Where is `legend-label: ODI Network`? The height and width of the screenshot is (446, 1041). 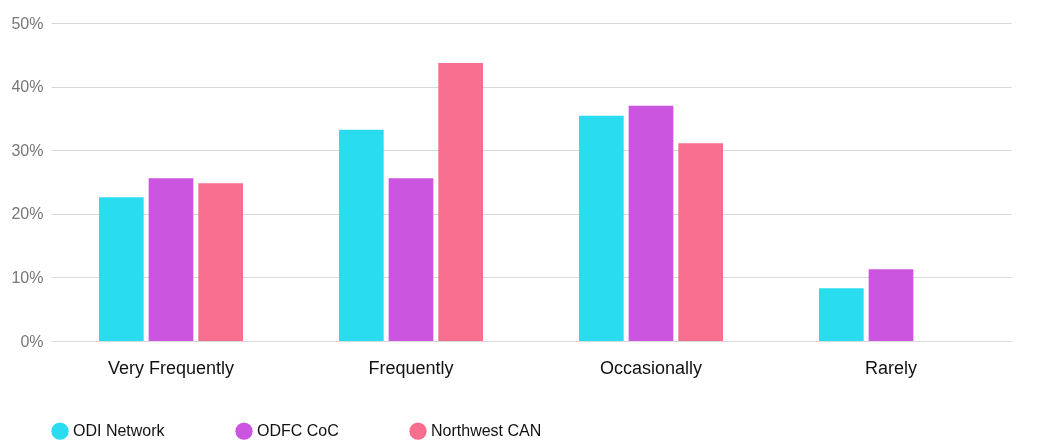 legend-label: ODI Network is located at coordinates (119, 431).